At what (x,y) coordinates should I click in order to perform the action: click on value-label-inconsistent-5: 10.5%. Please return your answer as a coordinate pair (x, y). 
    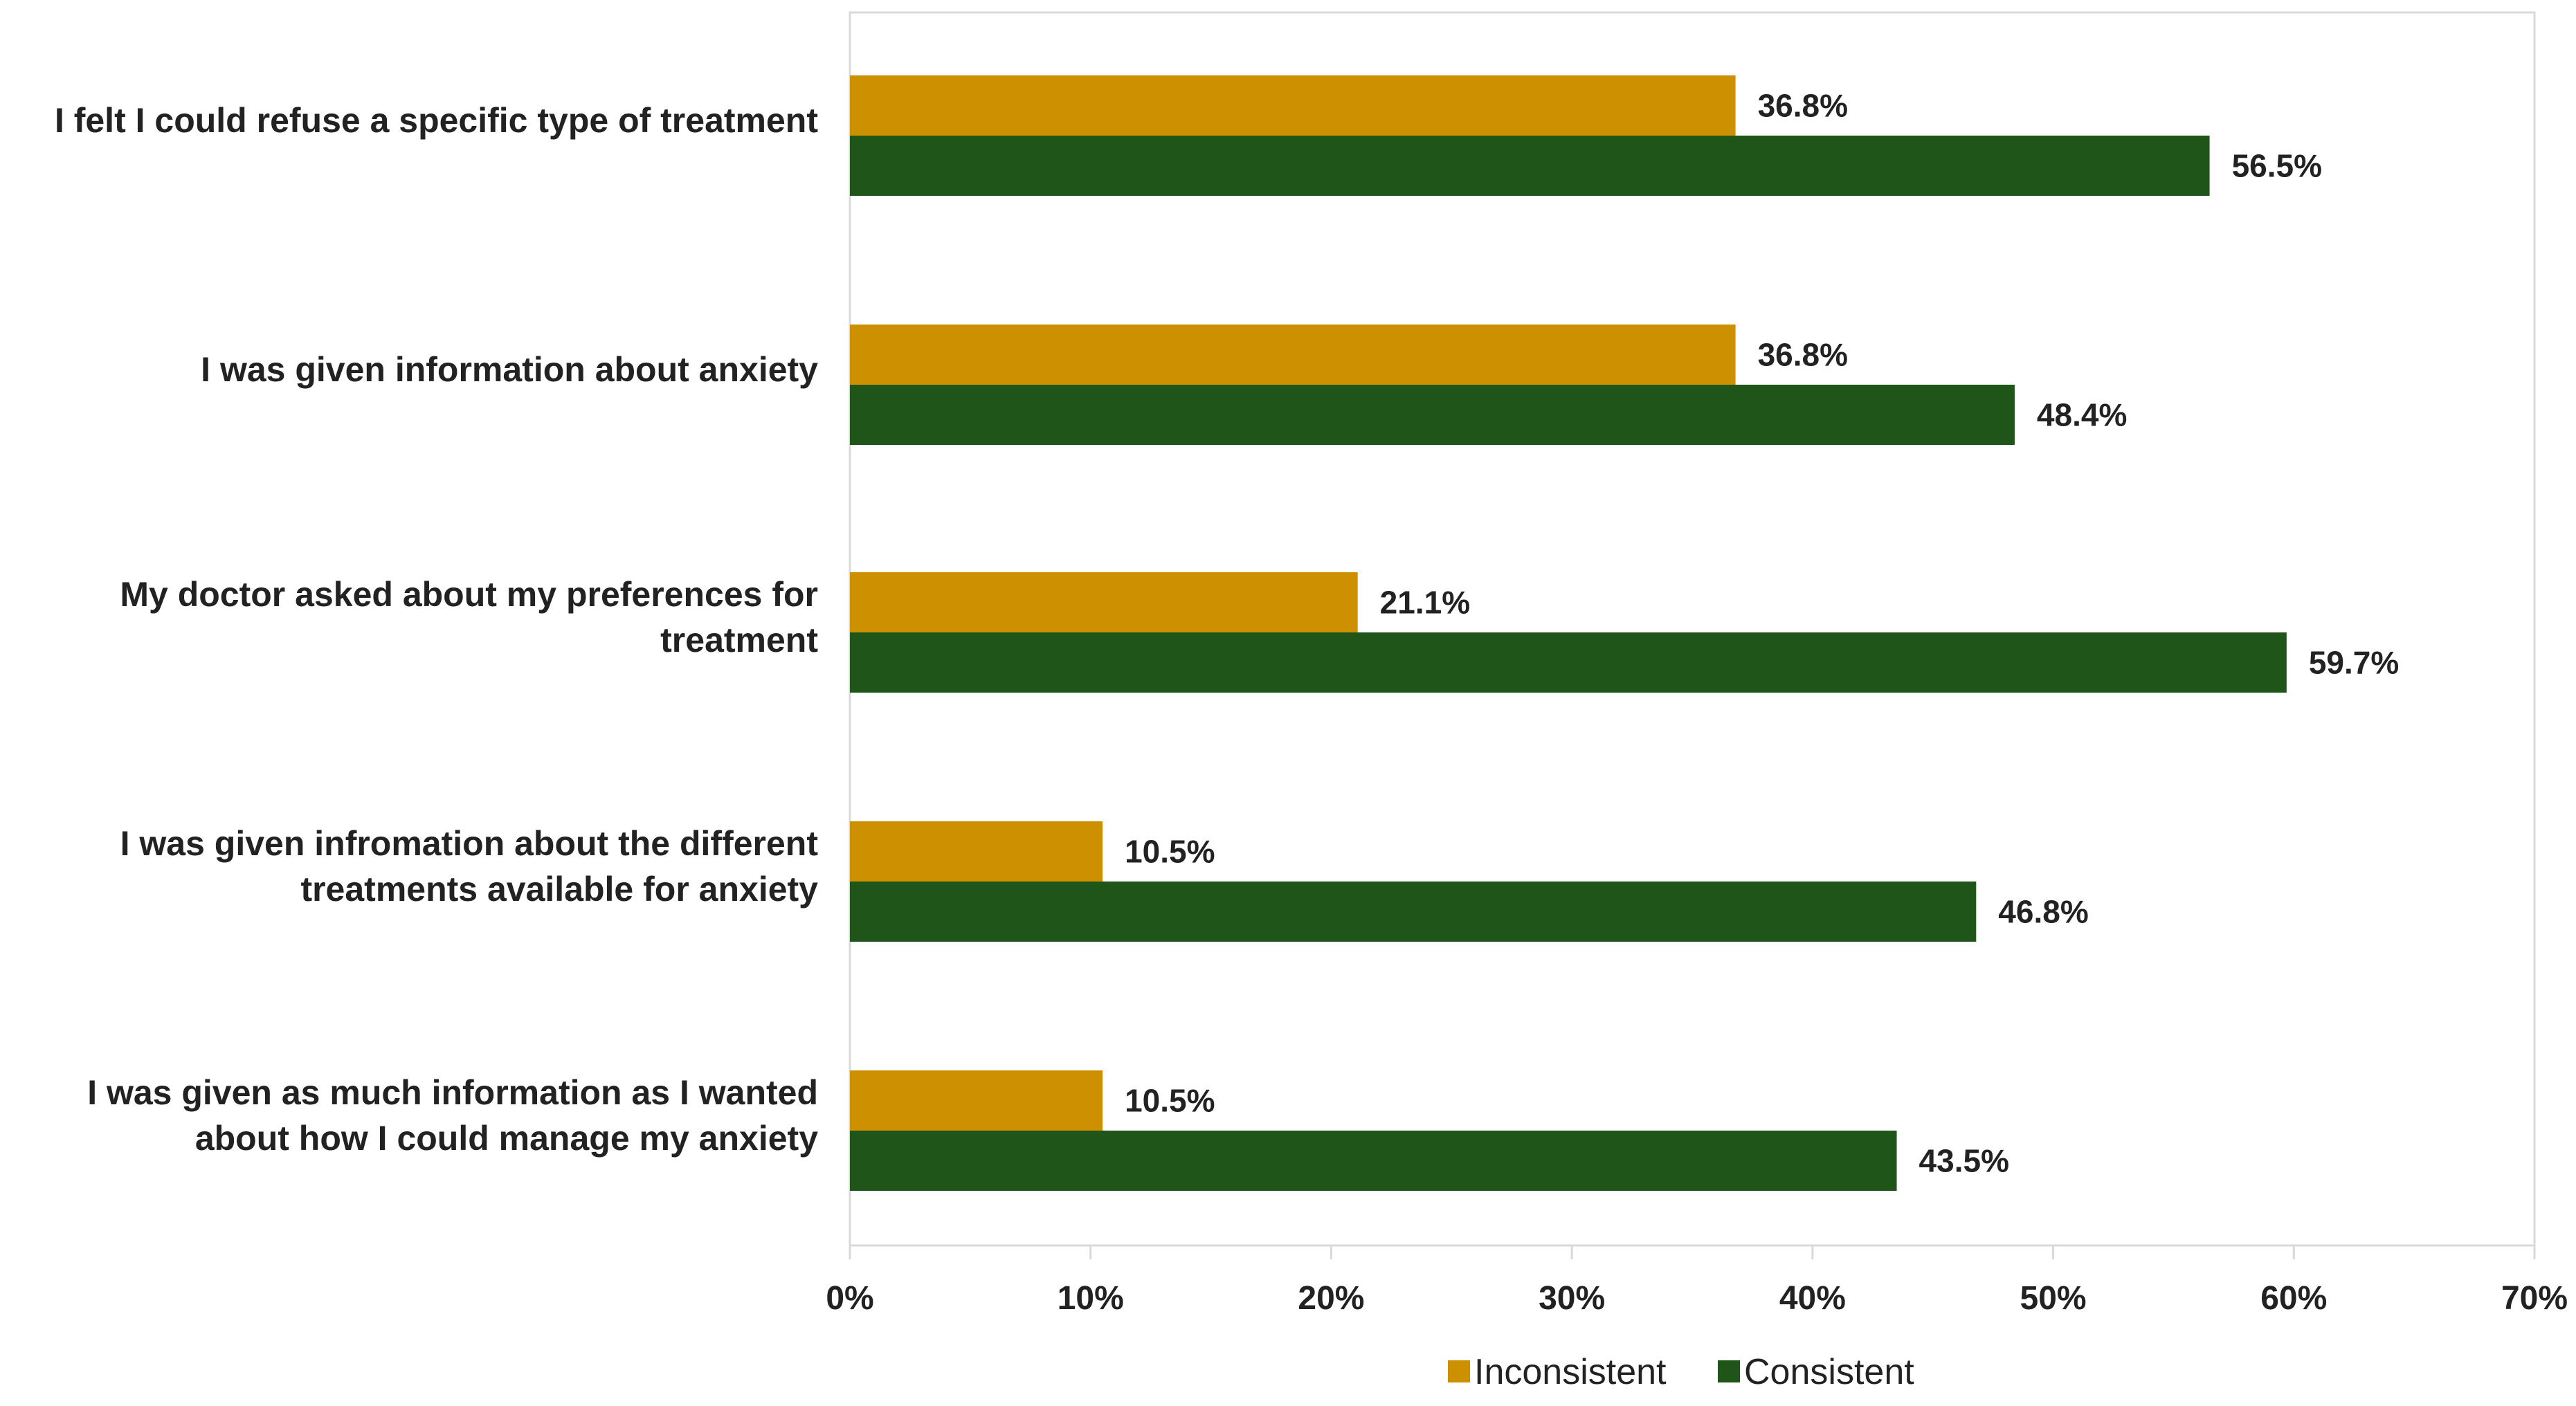
    Looking at the image, I should click on (1170, 1101).